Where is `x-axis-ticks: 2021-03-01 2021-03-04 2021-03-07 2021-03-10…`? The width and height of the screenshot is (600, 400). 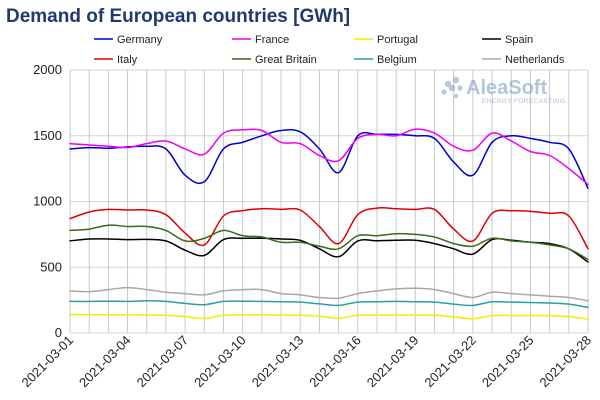 x-axis-ticks: 2021-03-01 2021-03-04 2021-03-07 2021-03-10… is located at coordinates (306, 362).